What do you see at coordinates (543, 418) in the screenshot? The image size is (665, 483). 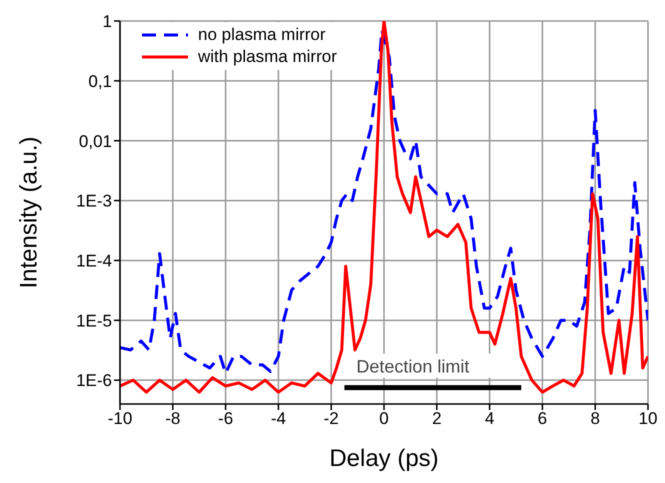 I see `x-tick-label: 6` at bounding box center [543, 418].